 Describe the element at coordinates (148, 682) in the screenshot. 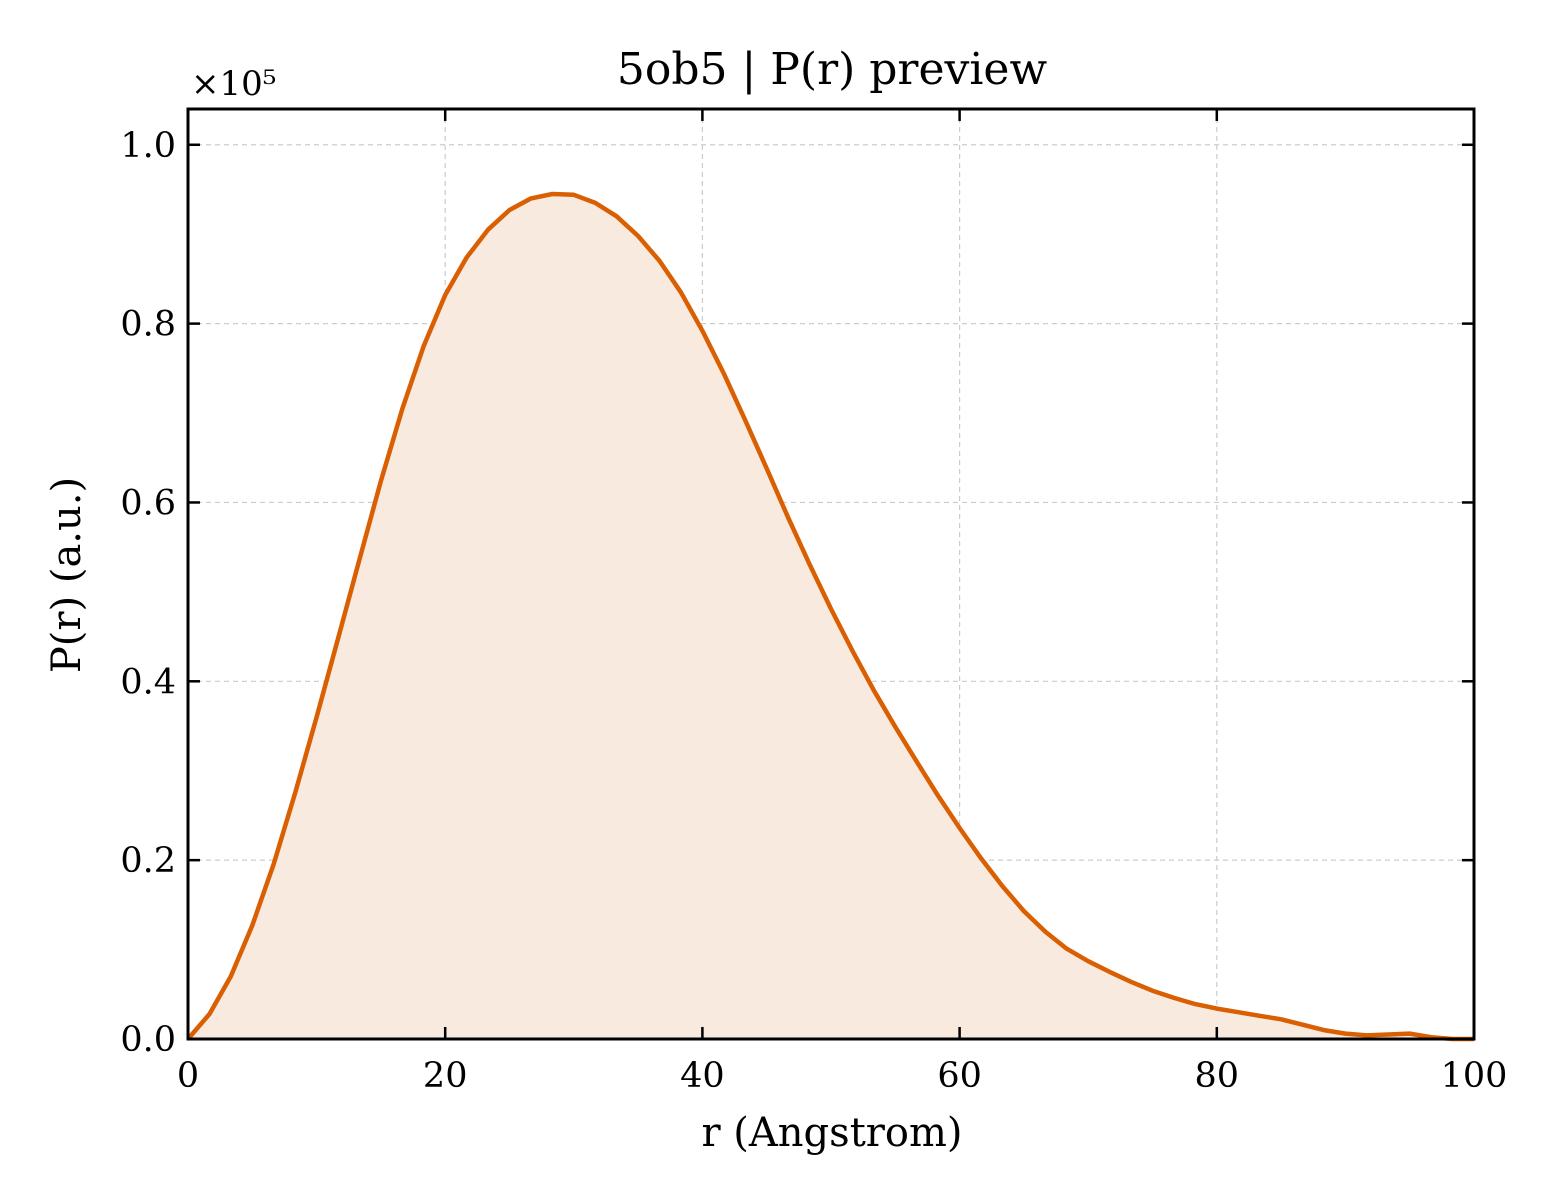

I see `y-tick-label: 0.4` at that location.